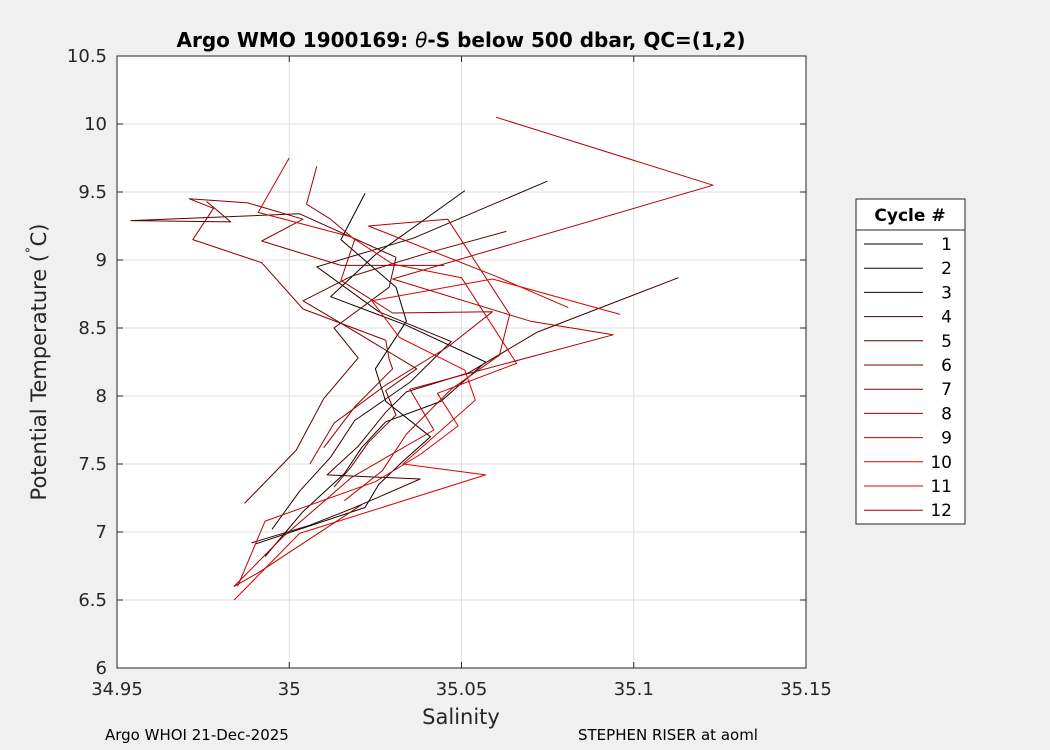  What do you see at coordinates (946, 390) in the screenshot?
I see `legend-label: 7` at bounding box center [946, 390].